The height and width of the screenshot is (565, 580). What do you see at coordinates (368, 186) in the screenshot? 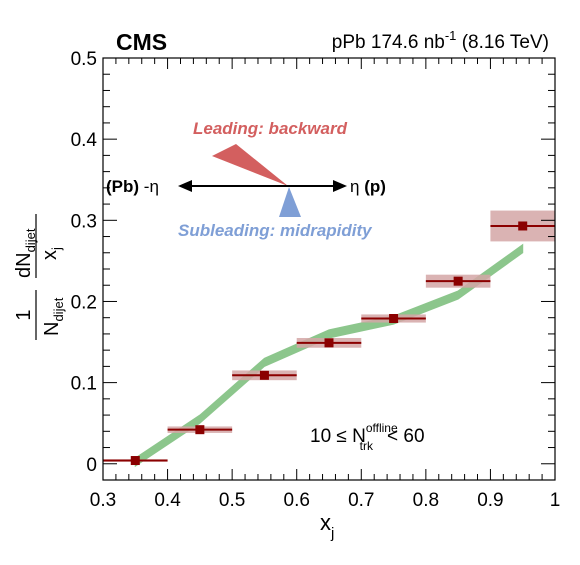
I see `p-direction-label: η (p)` at bounding box center [368, 186].